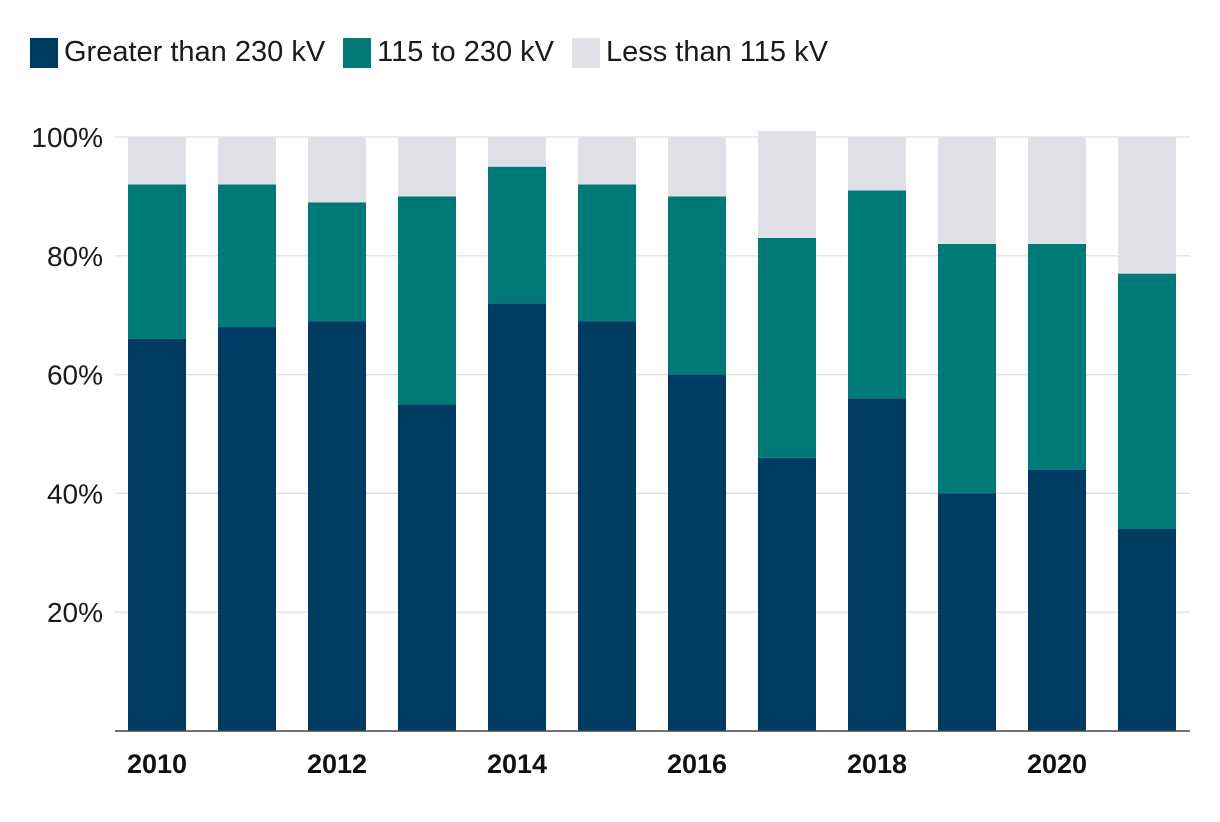 The height and width of the screenshot is (822, 1220). What do you see at coordinates (247, 256) in the screenshot?
I see `bar-2011-115-to-230-kv` at bounding box center [247, 256].